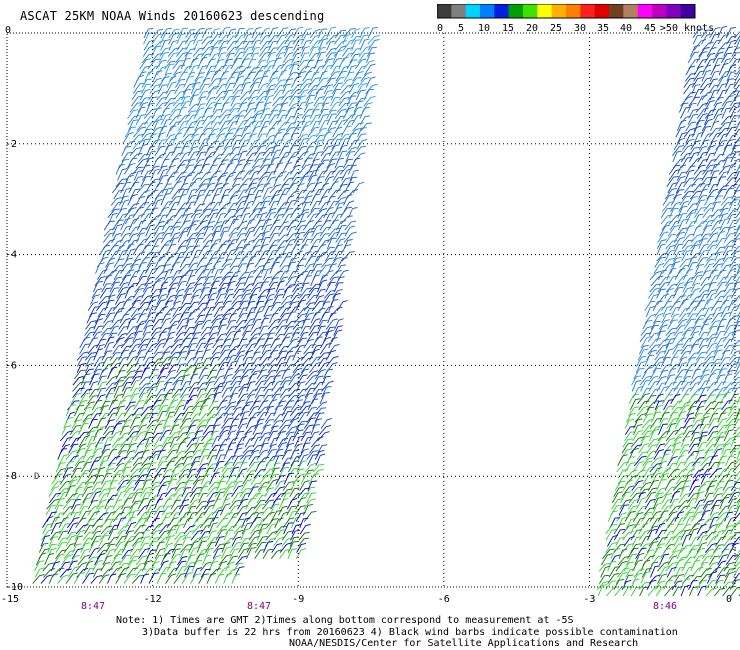  Describe the element at coordinates (10, 599) in the screenshot. I see `longitude-label: -15` at that location.